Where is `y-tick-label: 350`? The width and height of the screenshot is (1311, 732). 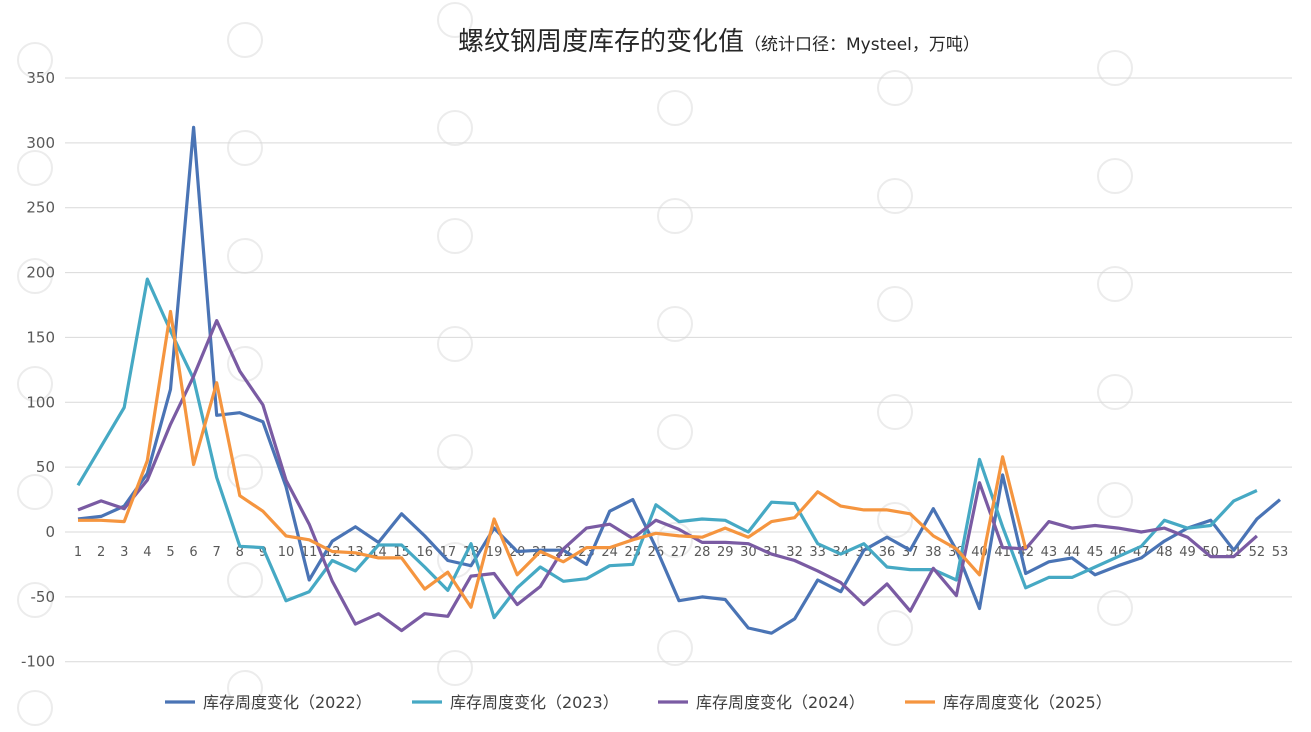 y-tick-label: 350 is located at coordinates (40, 78).